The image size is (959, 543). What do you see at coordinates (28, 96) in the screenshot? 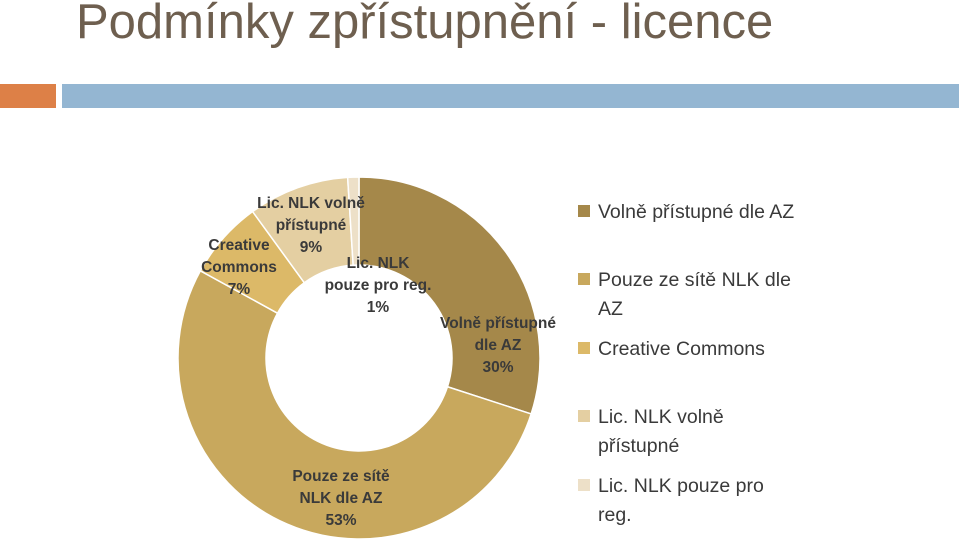
I see `accent-bar` at bounding box center [28, 96].